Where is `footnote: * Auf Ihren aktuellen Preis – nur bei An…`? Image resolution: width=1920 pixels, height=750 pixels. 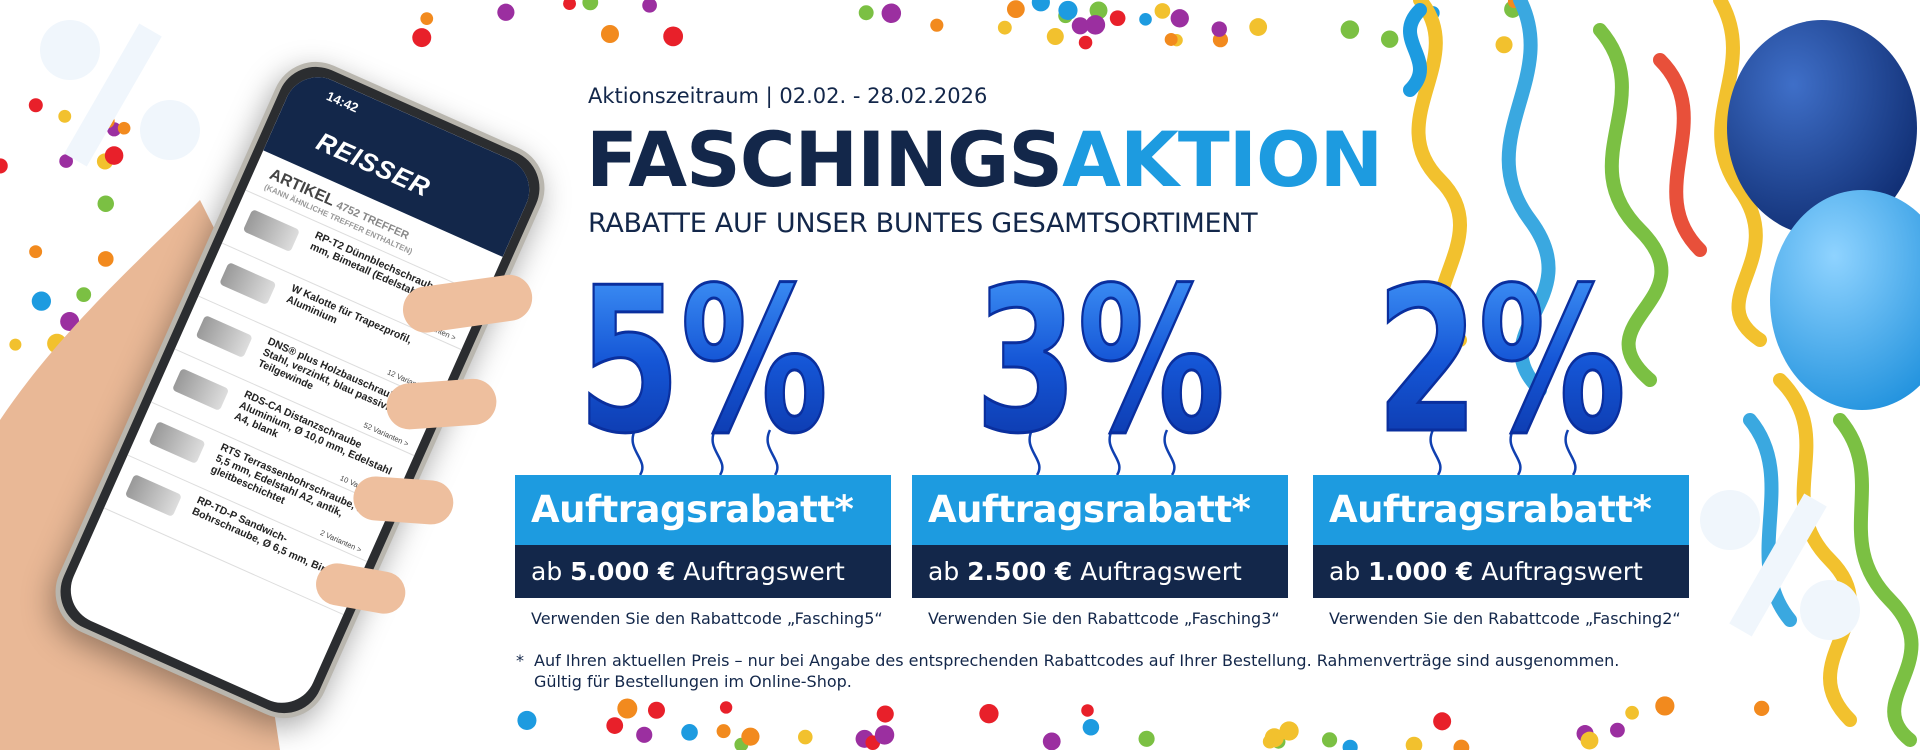 footnote: * Auf Ihren aktuellen Preis – nur bei An… is located at coordinates (1067, 671).